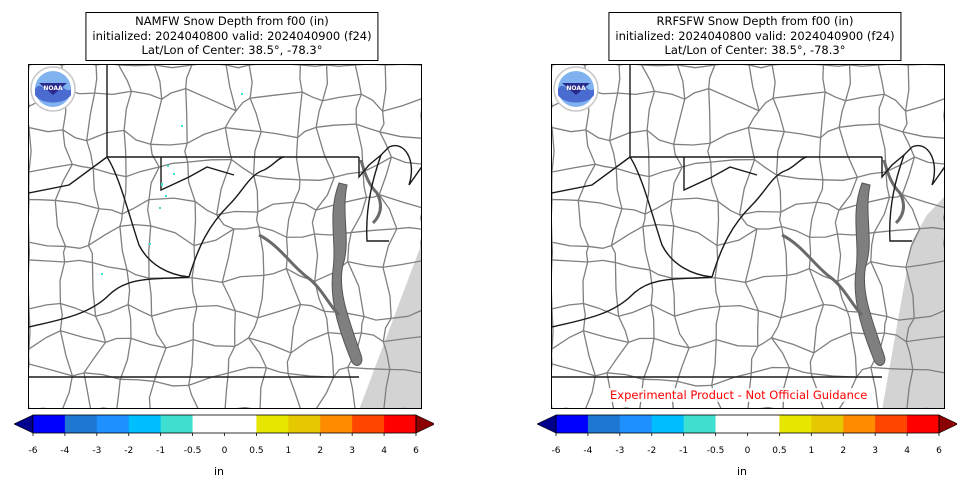  What do you see at coordinates (576, 88) in the screenshot?
I see `noaa-logo-text: NOAA` at bounding box center [576, 88].